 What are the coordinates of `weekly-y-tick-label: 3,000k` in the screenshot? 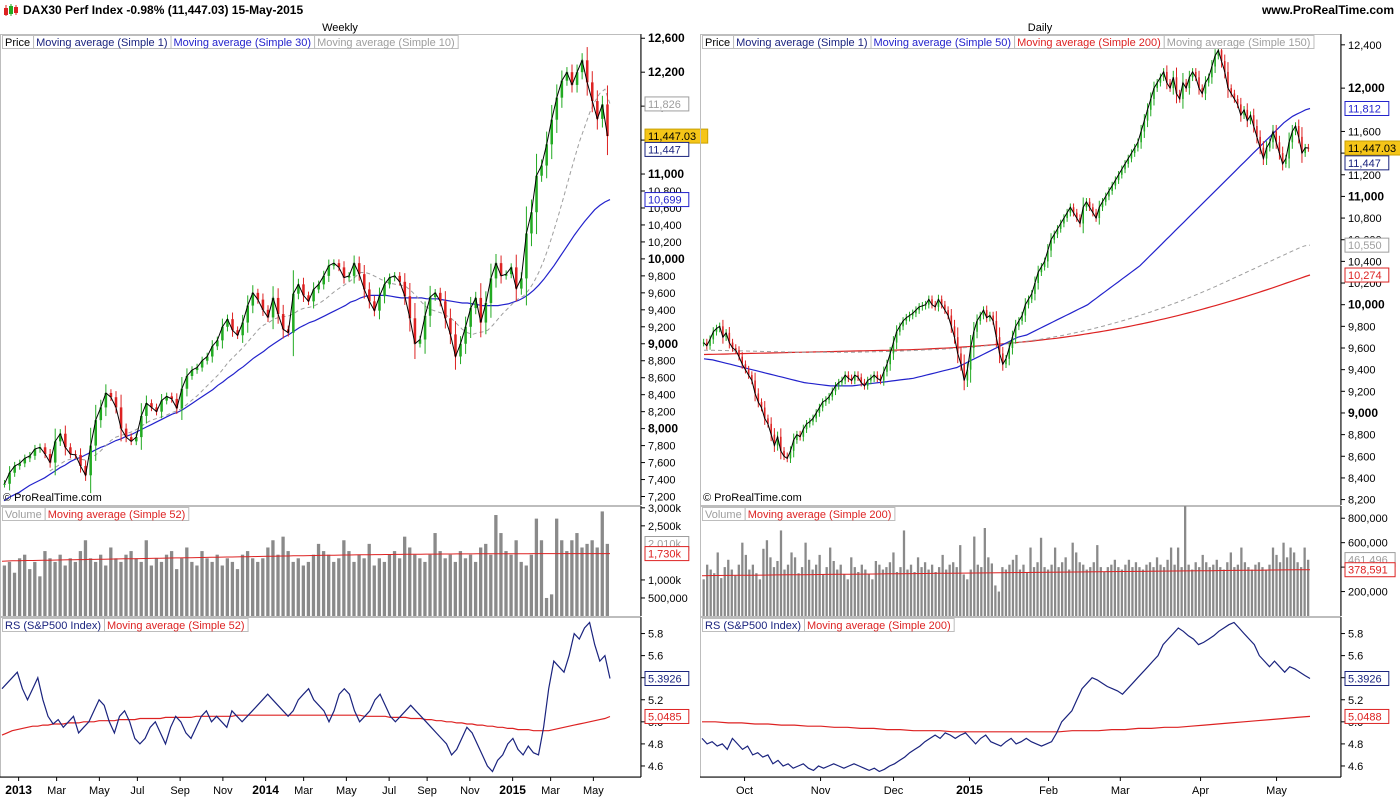 It's located at (665, 509).